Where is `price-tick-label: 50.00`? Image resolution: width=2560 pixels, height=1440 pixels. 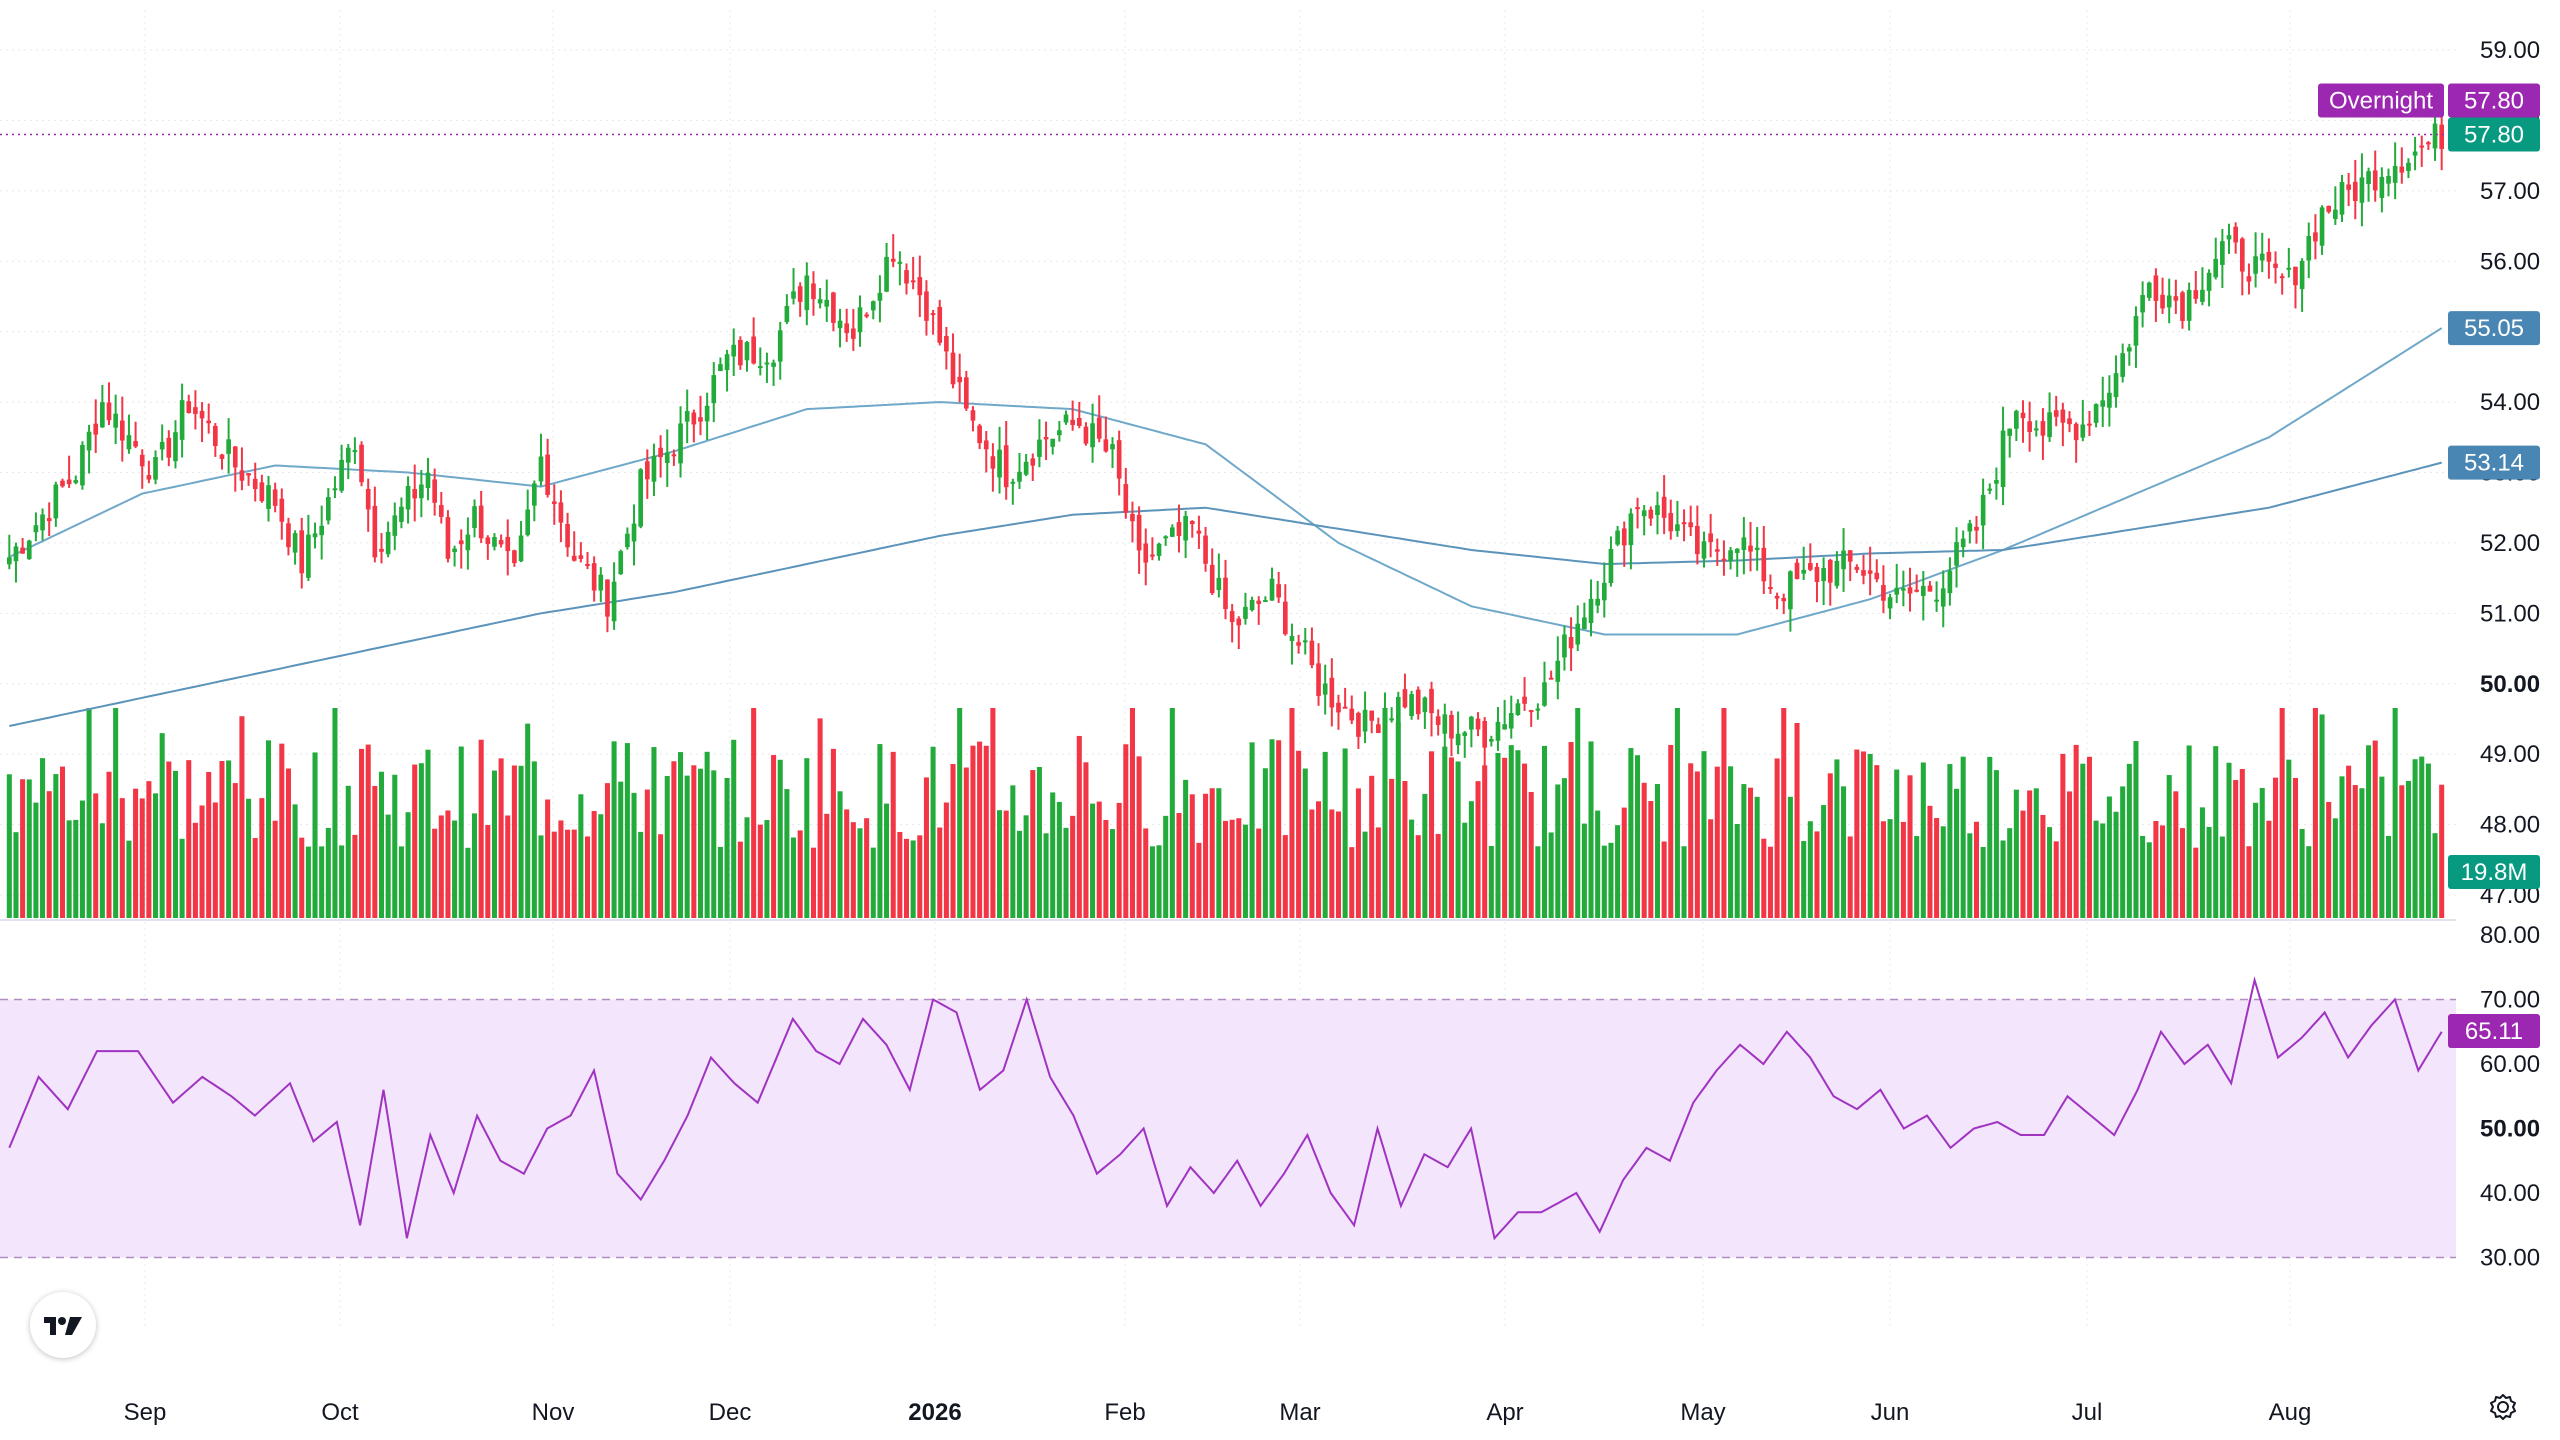
price-tick-label: 50.00 is located at coordinates (2510, 684).